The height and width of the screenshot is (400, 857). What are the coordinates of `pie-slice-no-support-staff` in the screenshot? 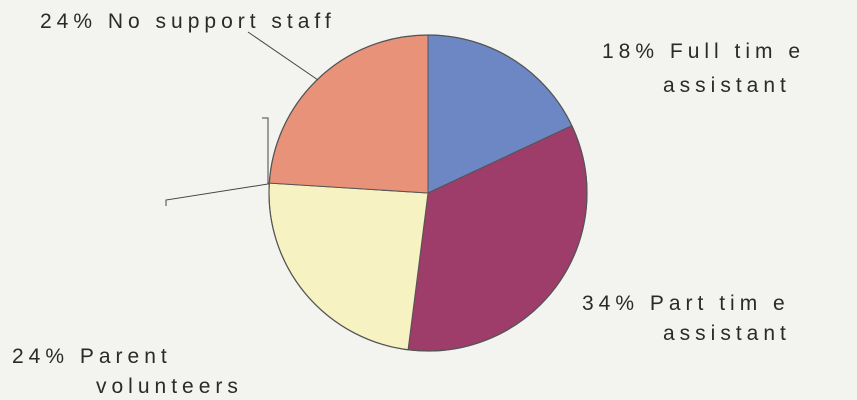 It's located at (348, 114).